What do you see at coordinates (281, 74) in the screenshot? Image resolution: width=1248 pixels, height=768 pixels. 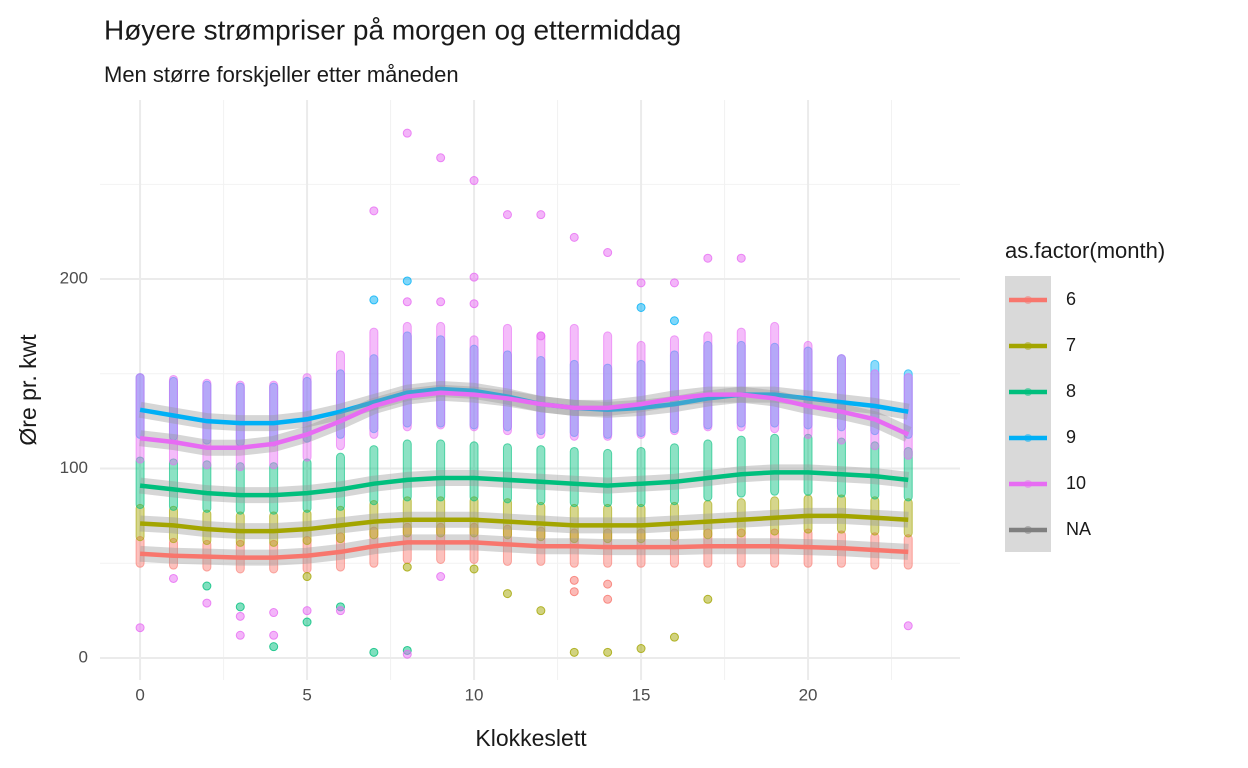 I see `chart-subtitle: Men større forskjeller etter måneden` at bounding box center [281, 74].